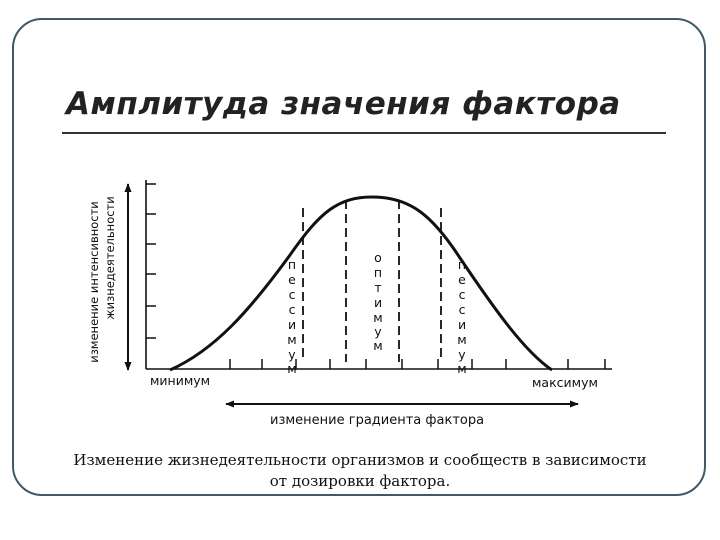  Describe the element at coordinates (417, 364) in the screenshot. I see `x-ticks` at that location.